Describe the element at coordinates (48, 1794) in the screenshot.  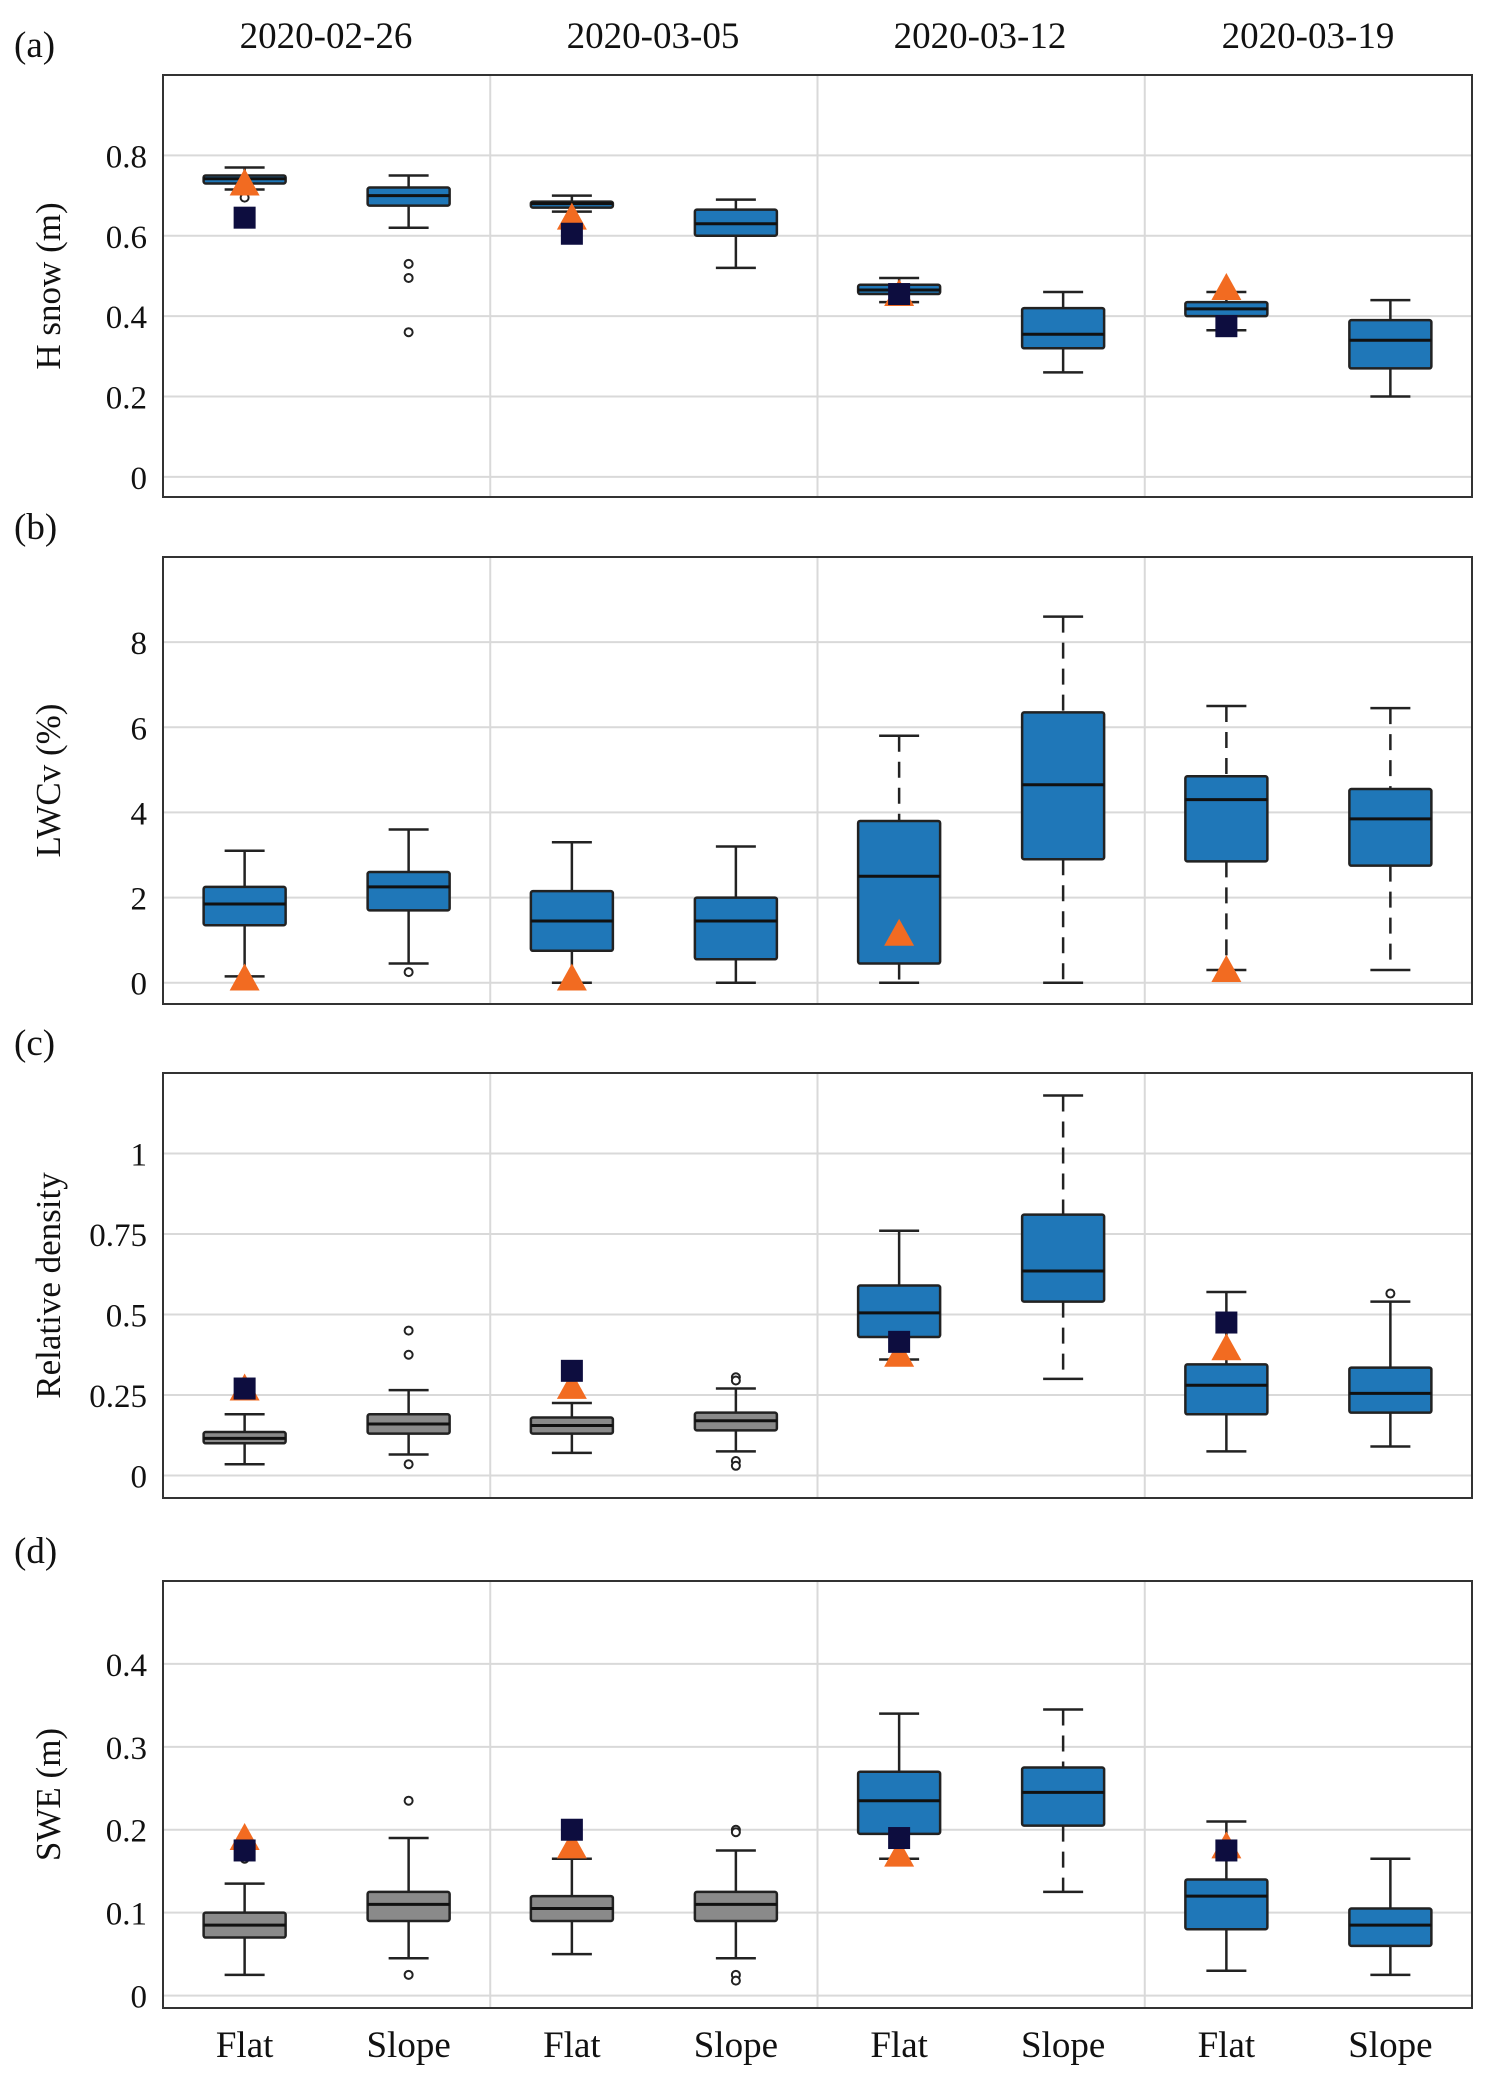
I see `panel-d-ylabel: SWE (m)` at that location.